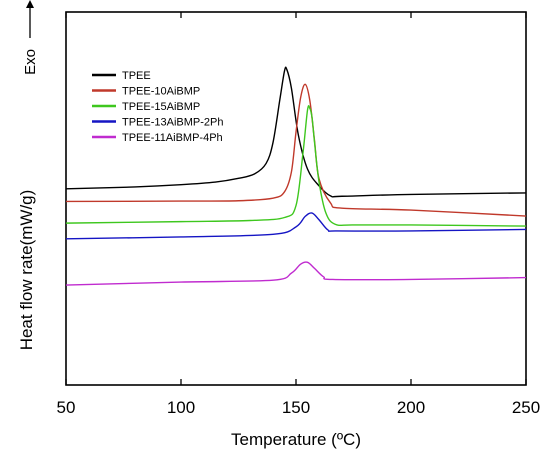  What do you see at coordinates (26, 270) in the screenshot?
I see `y-axis-title: Heat flow rate(mW/g)` at bounding box center [26, 270].